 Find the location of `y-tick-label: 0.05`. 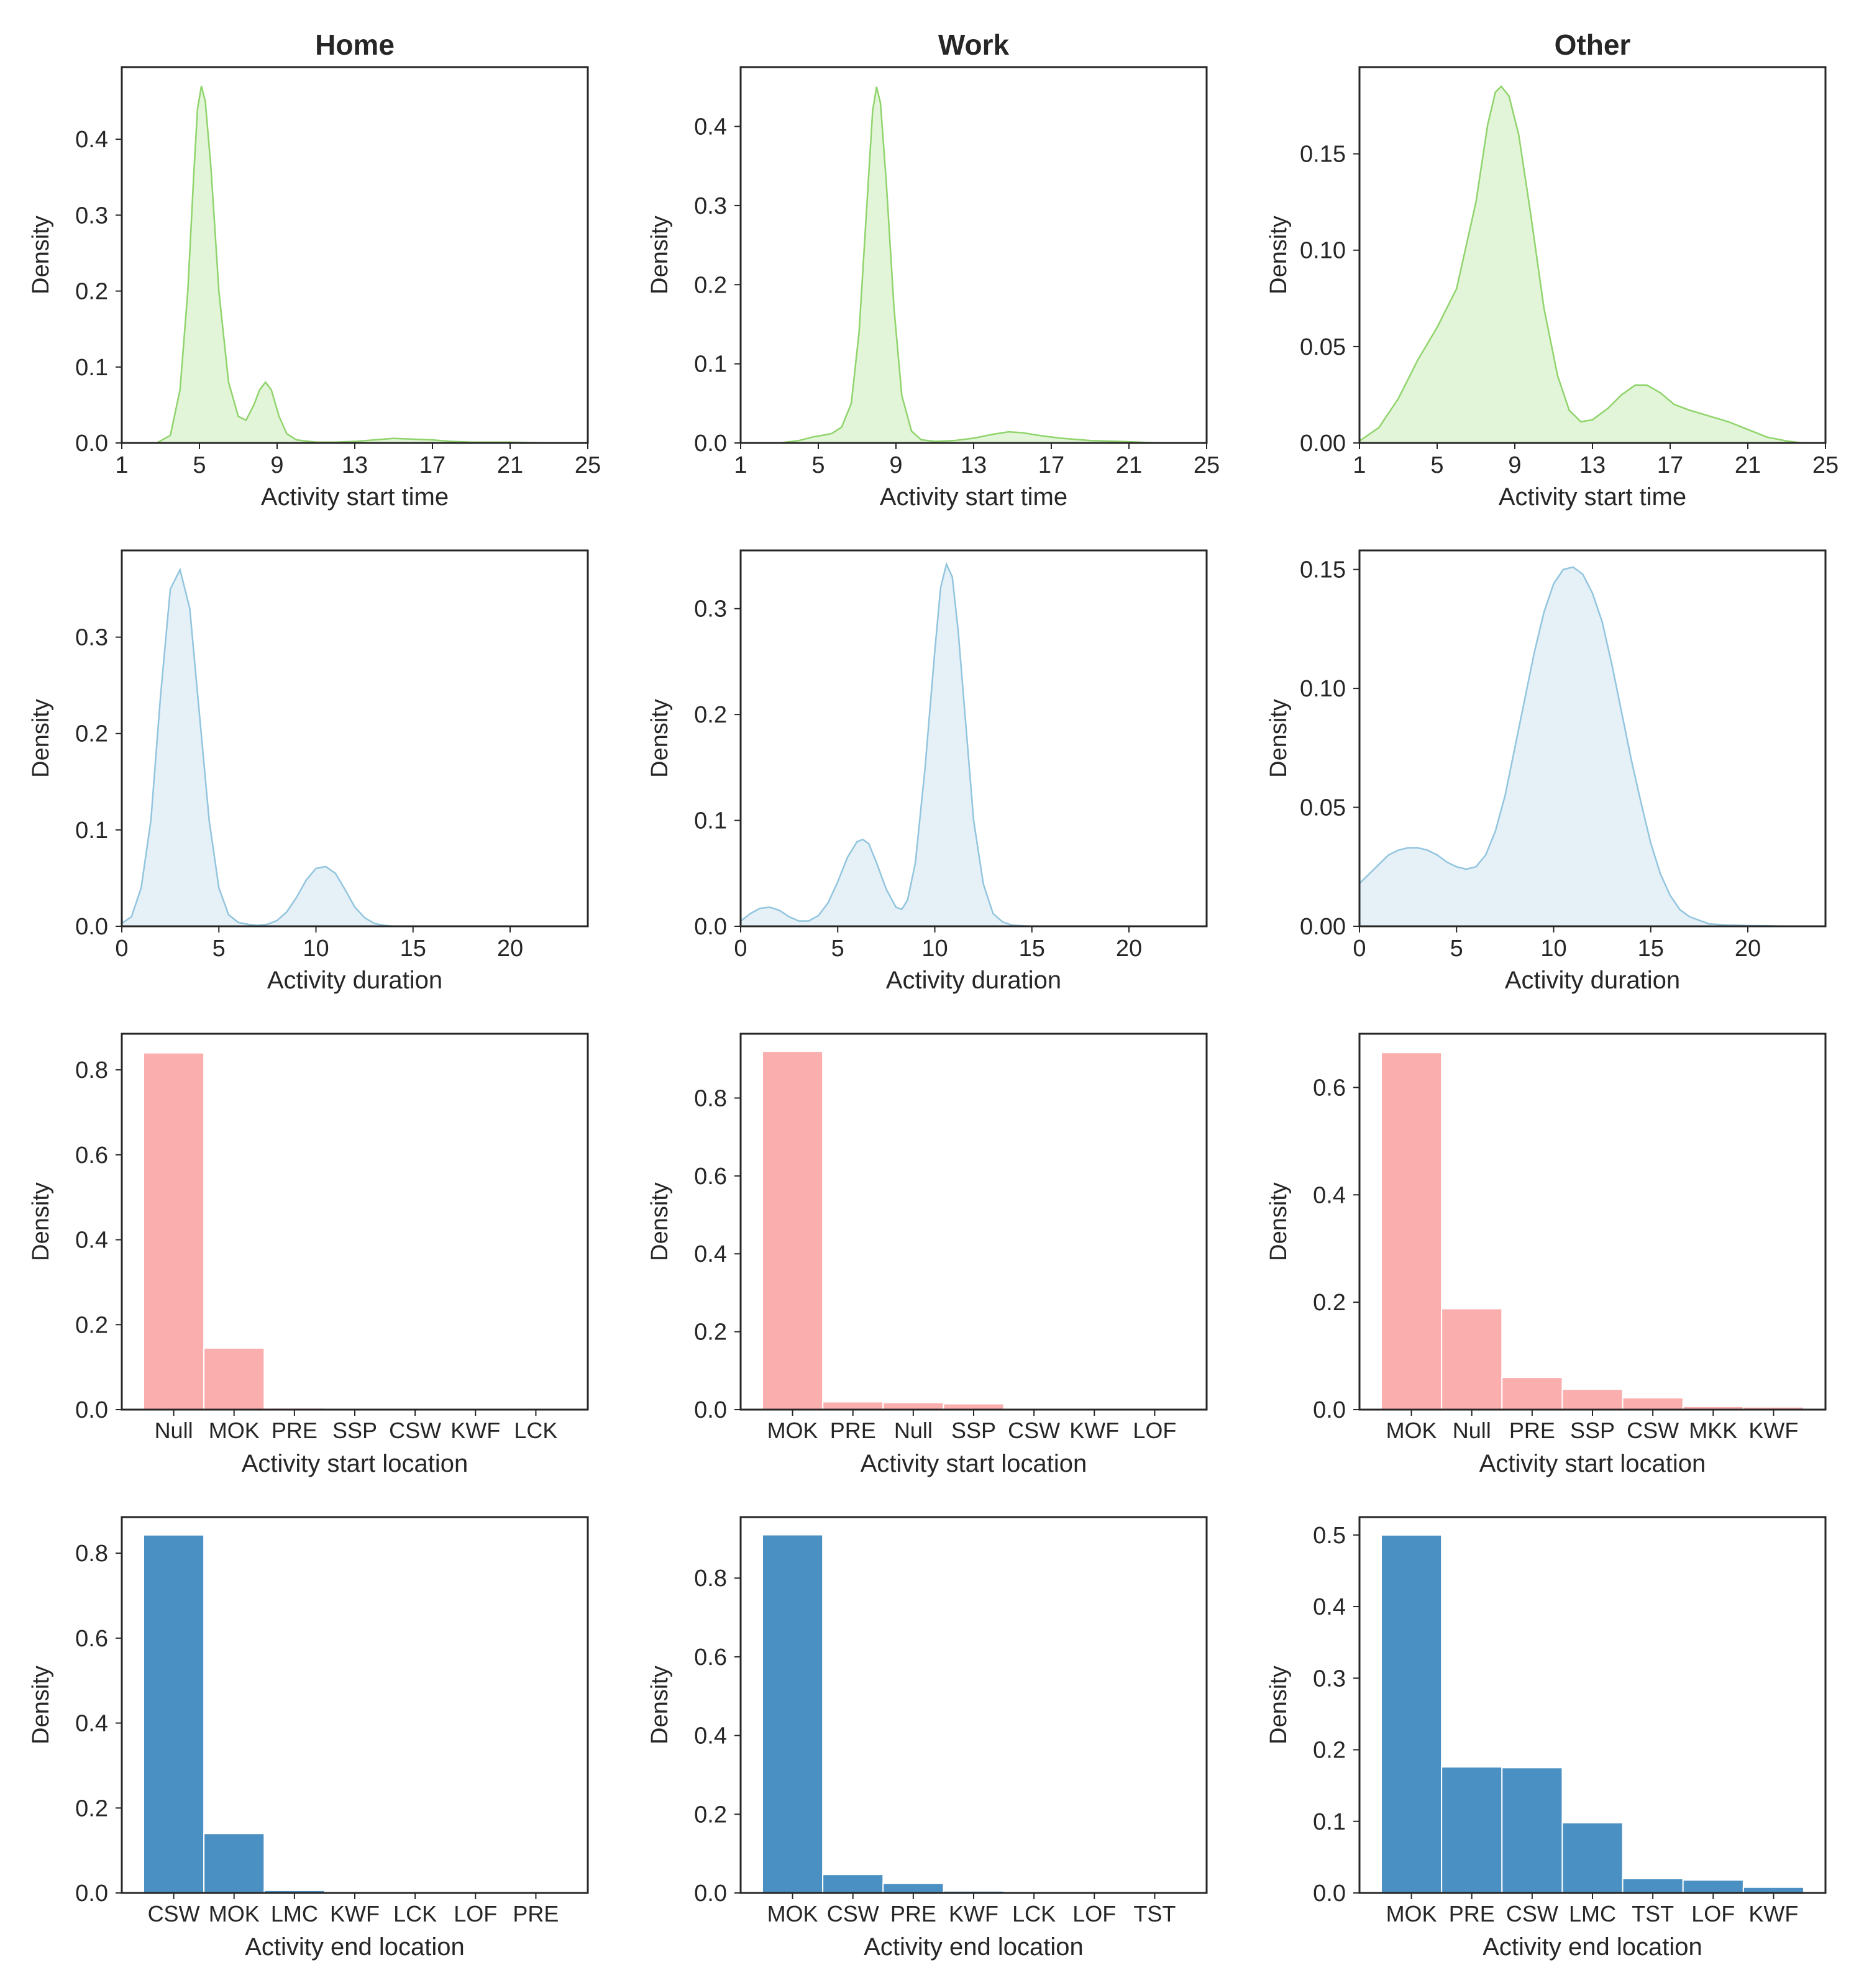

y-tick-label: 0.05 is located at coordinates (1323, 808).